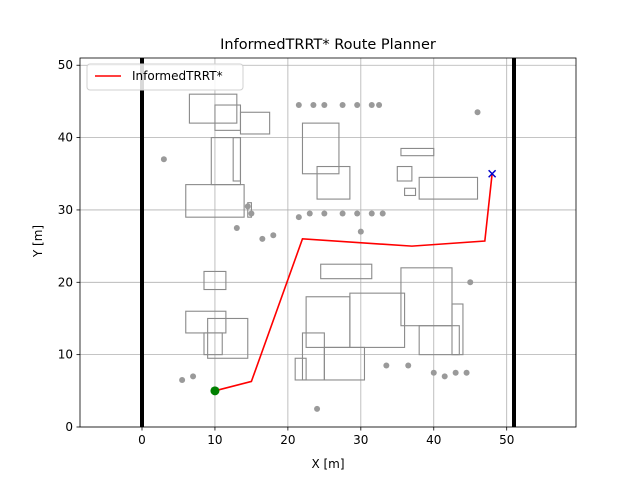 The image size is (640, 480). What do you see at coordinates (65, 355) in the screenshot?
I see `y-tick-label: 10` at bounding box center [65, 355].